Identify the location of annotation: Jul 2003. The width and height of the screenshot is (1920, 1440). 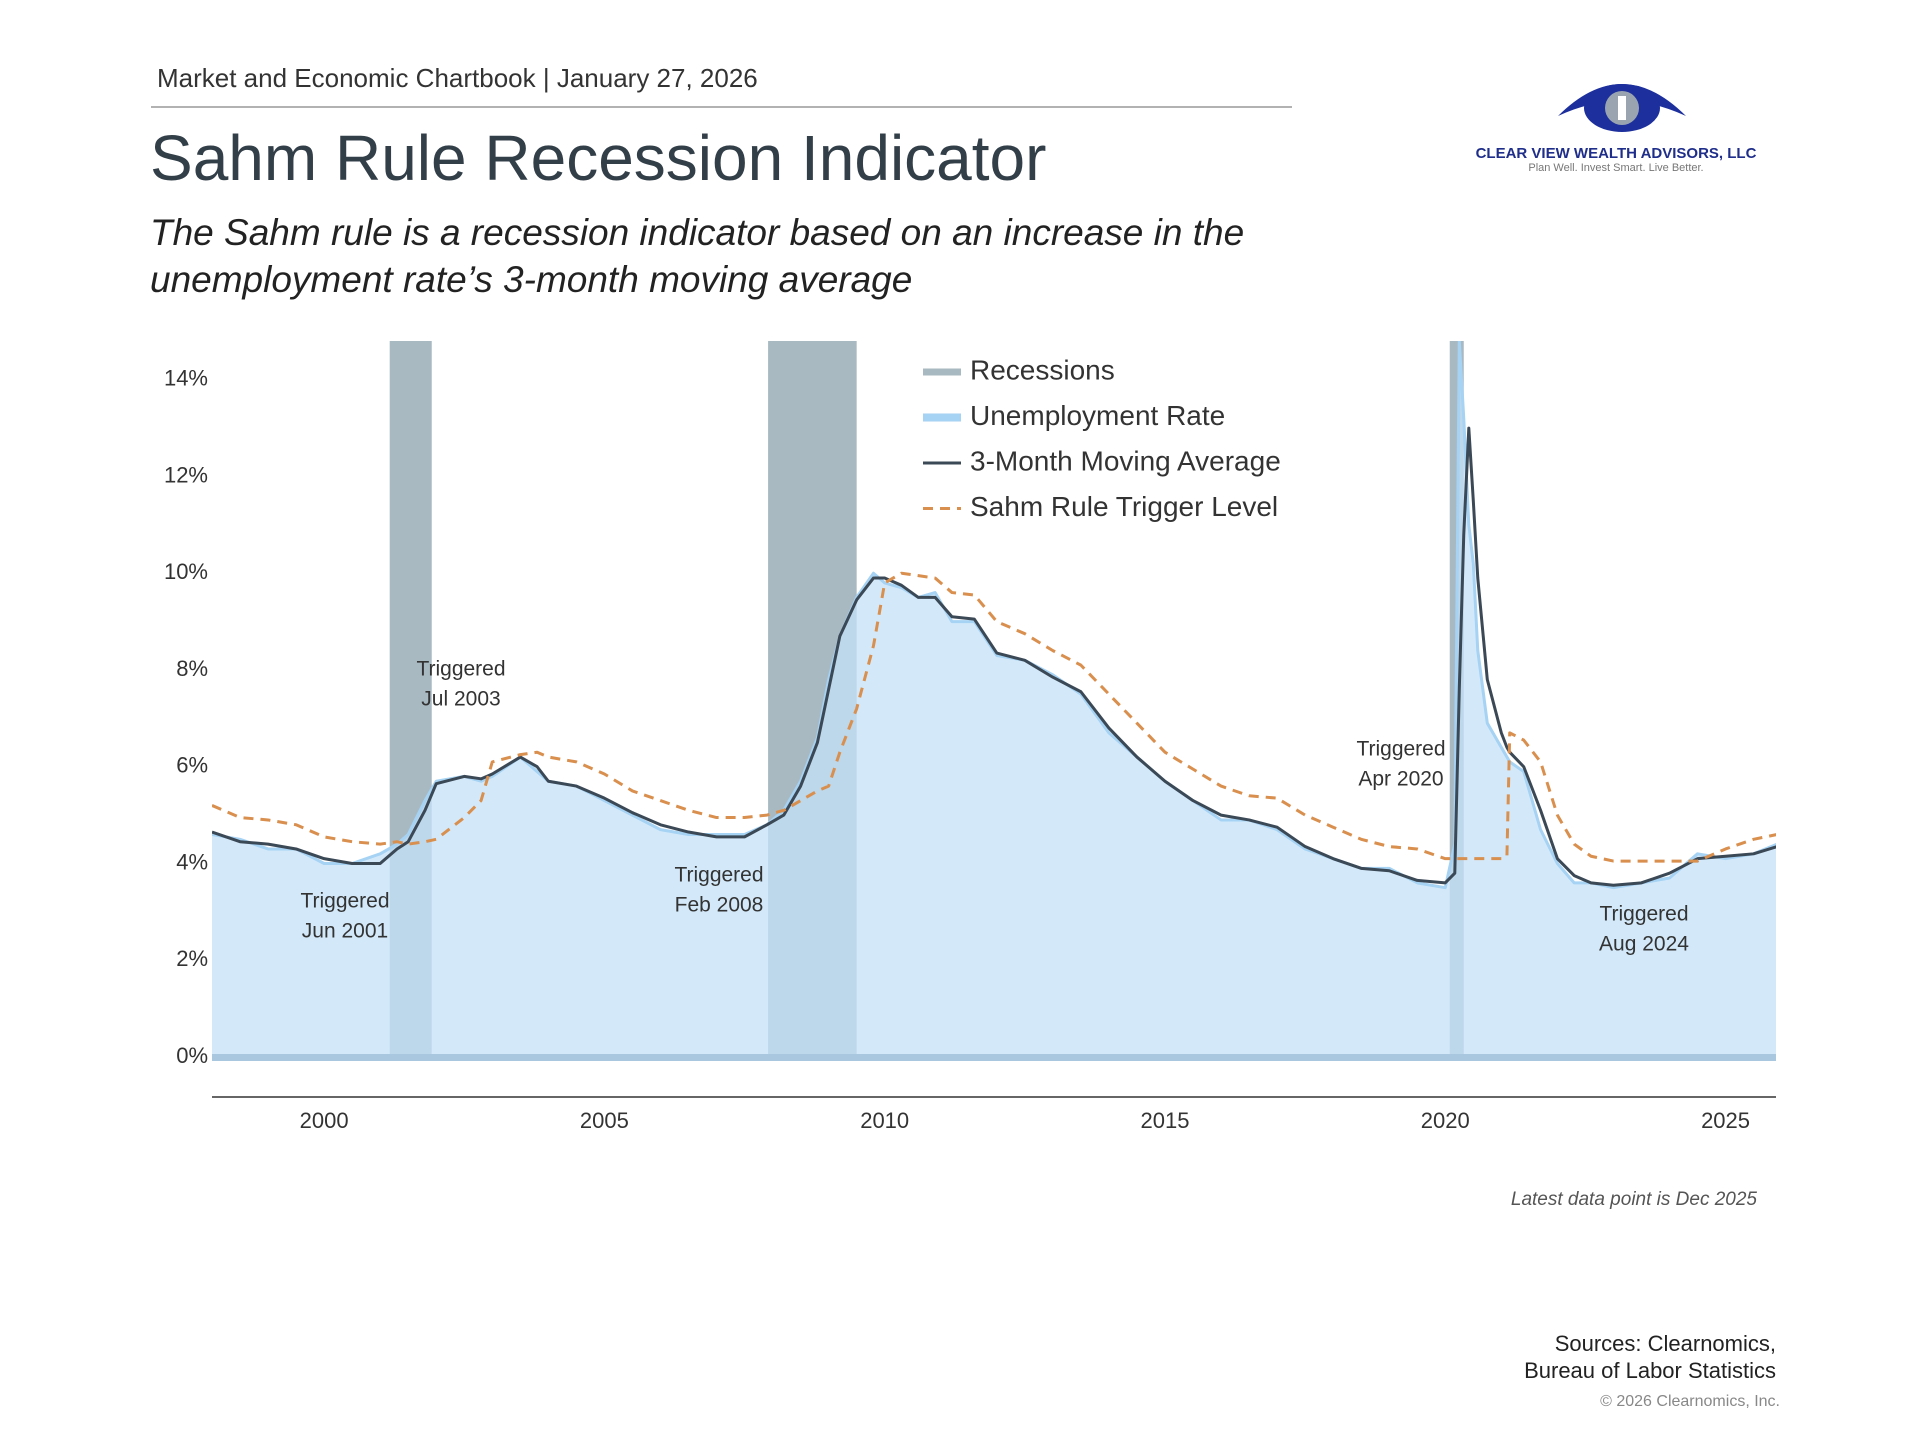
(460, 699).